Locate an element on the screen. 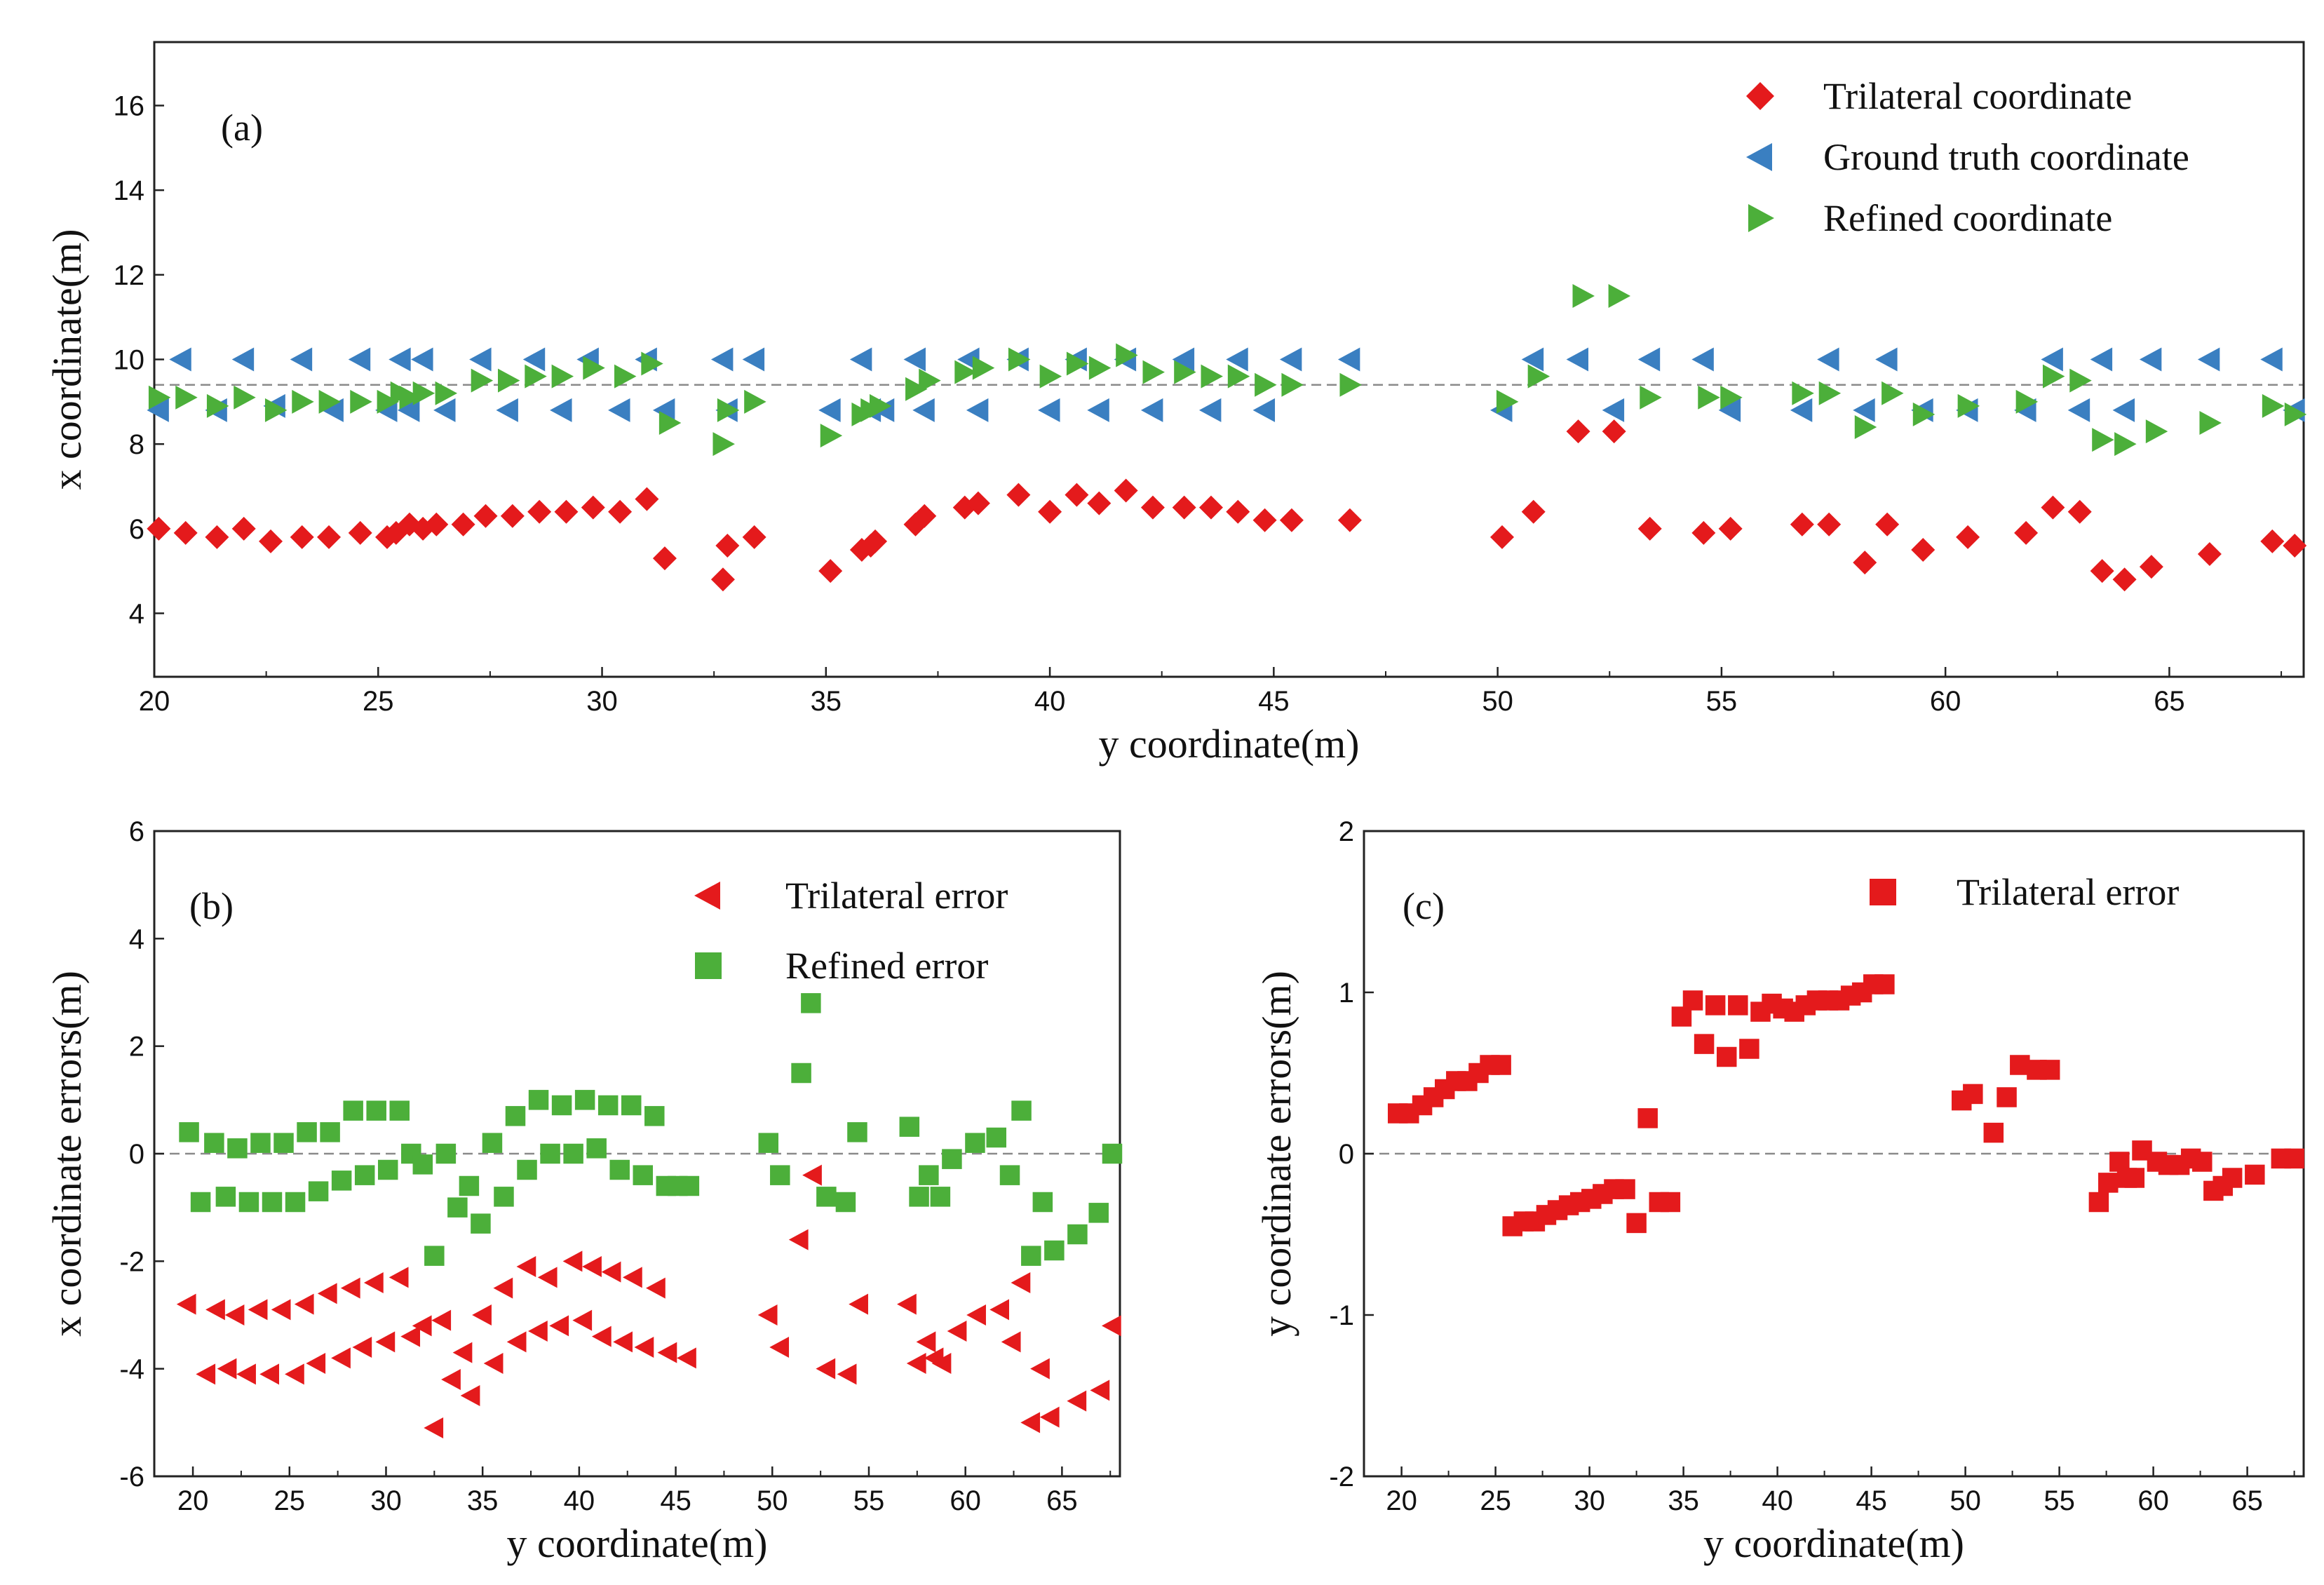  legend-label: Refined coordinate is located at coordinates (1967, 218).